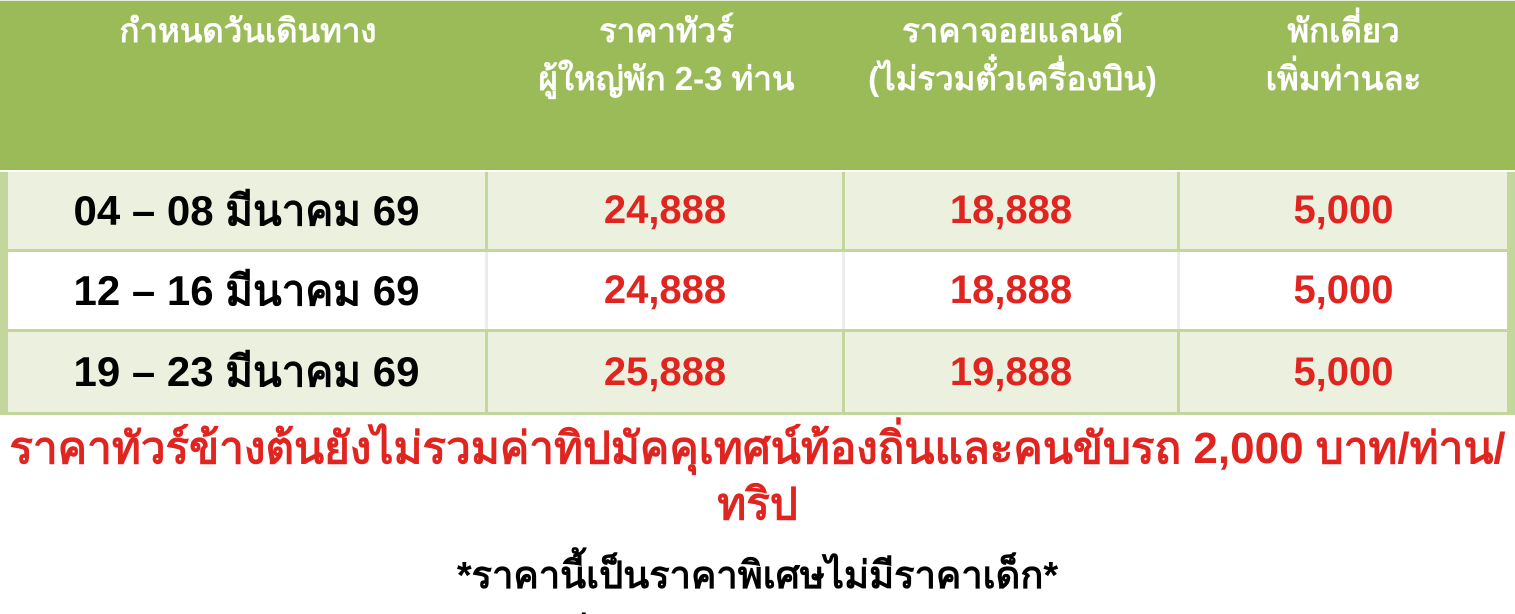 The width and height of the screenshot is (1515, 614). I want to click on header-label-line2: เพิ่มท่านละ, so click(1343, 78).